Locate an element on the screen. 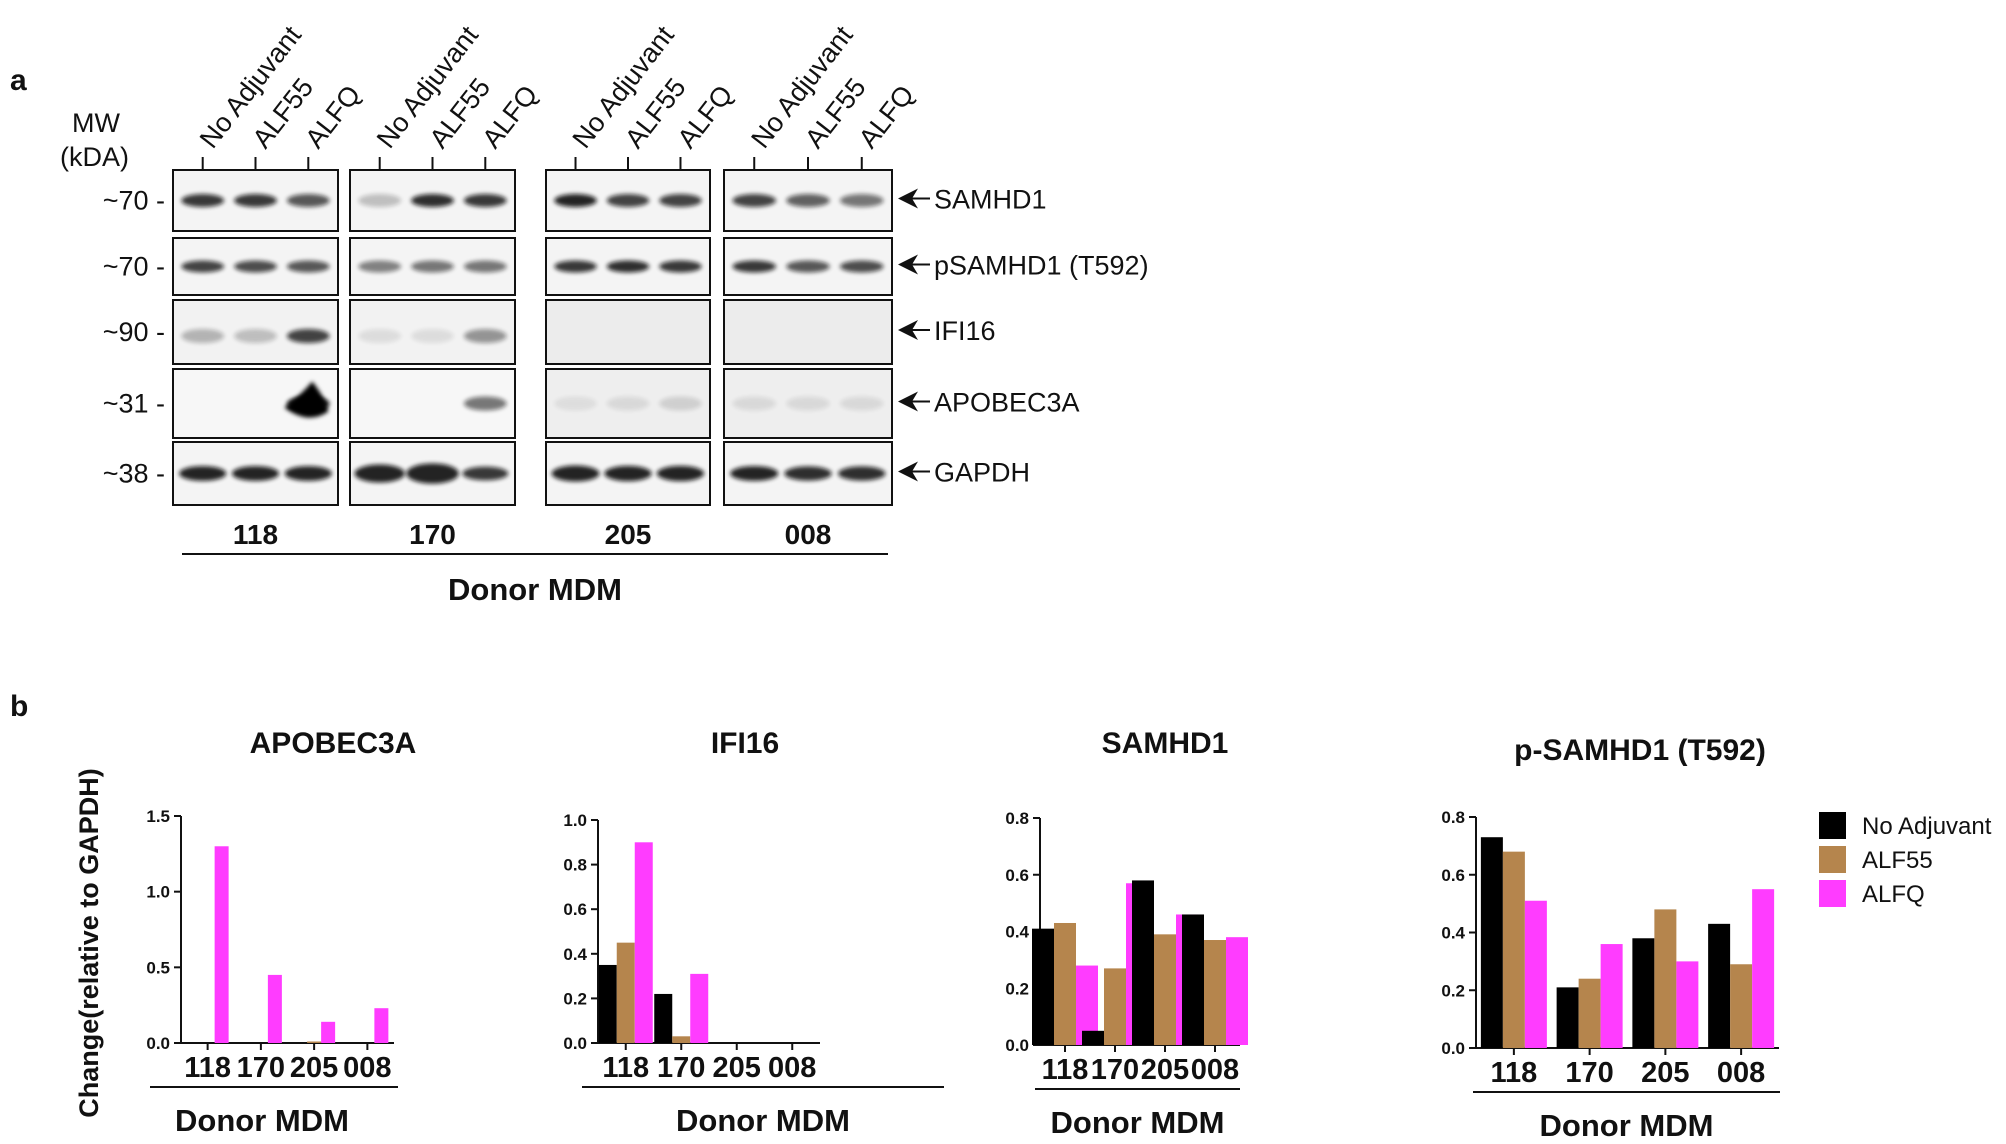 Image resolution: width=2006 pixels, height=1144 pixels. mw-header: MW is located at coordinates (96, 123).